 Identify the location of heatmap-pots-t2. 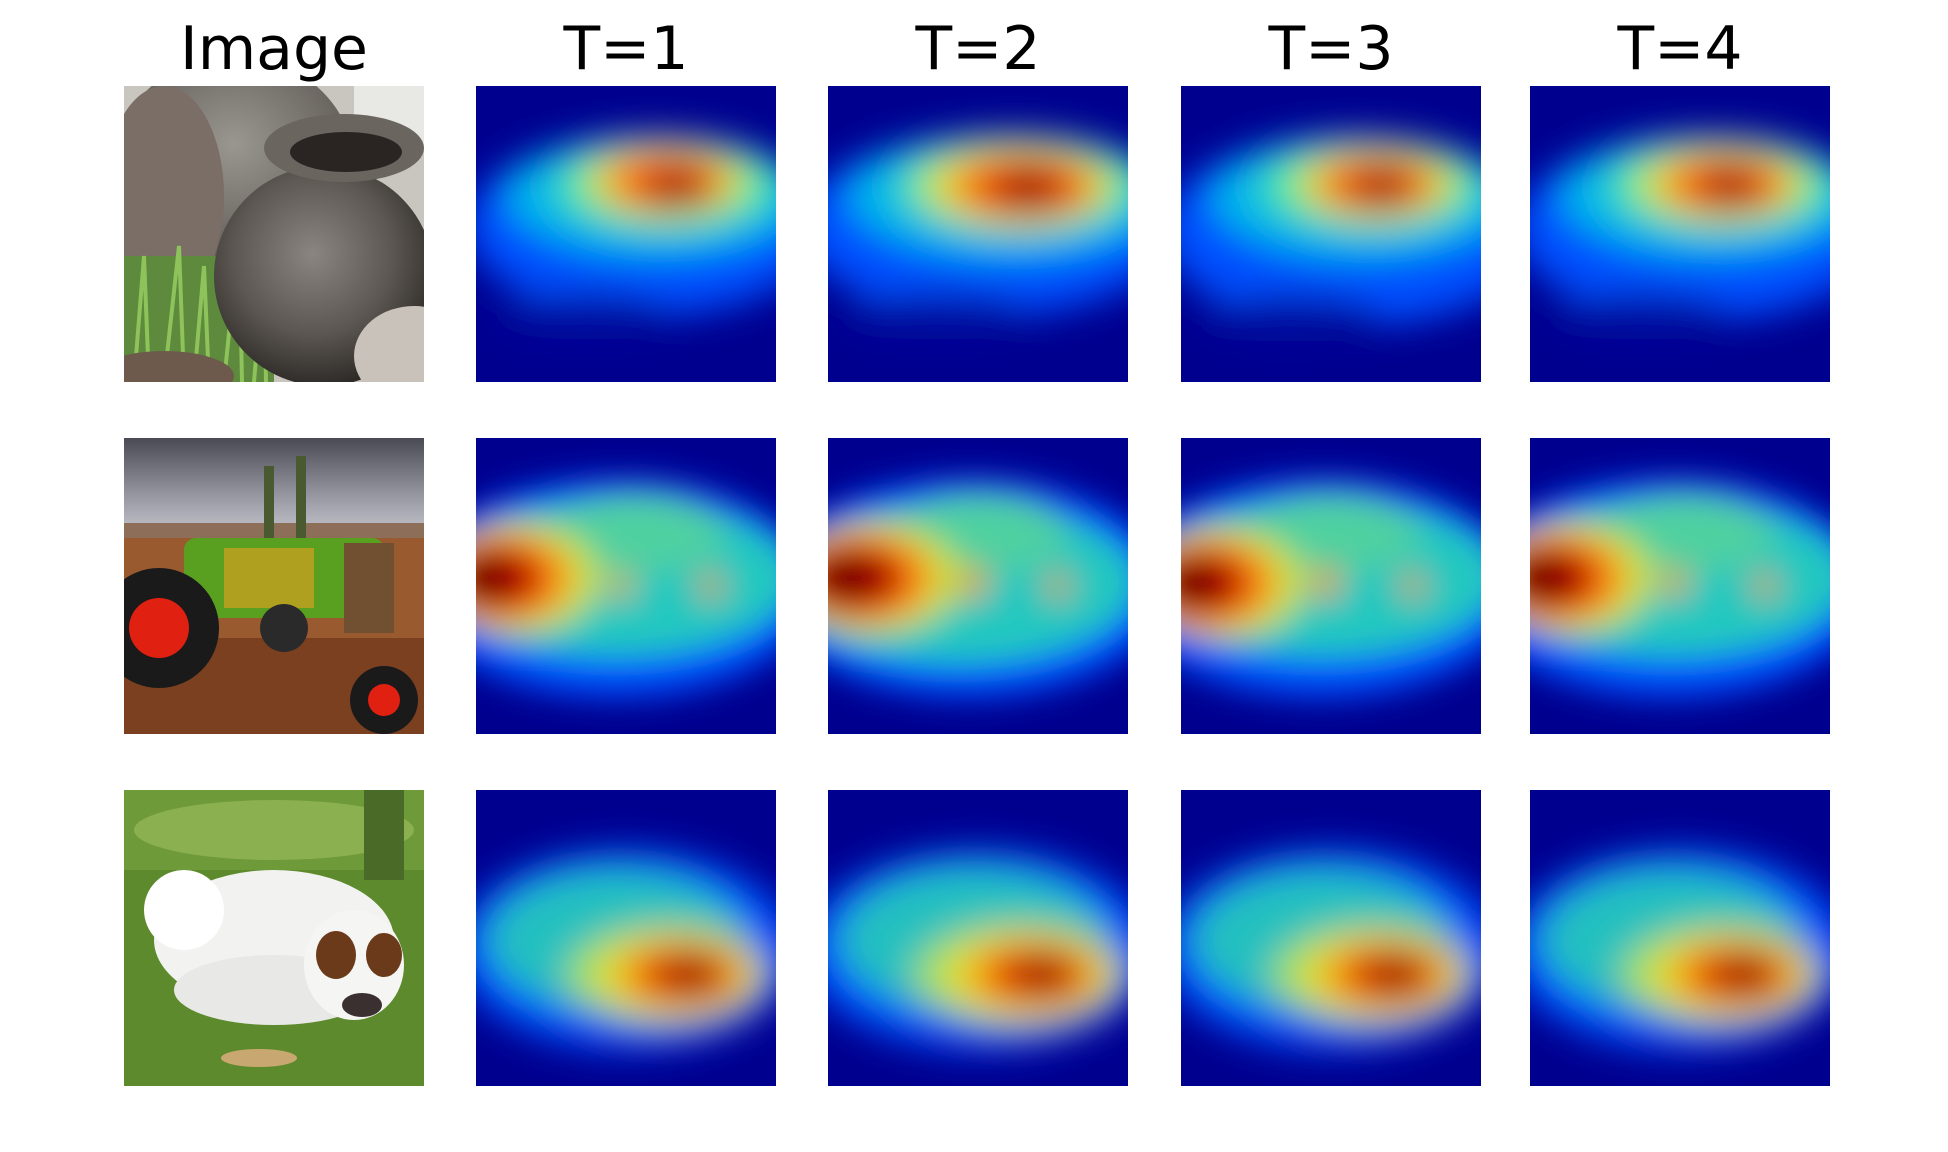
(978, 234).